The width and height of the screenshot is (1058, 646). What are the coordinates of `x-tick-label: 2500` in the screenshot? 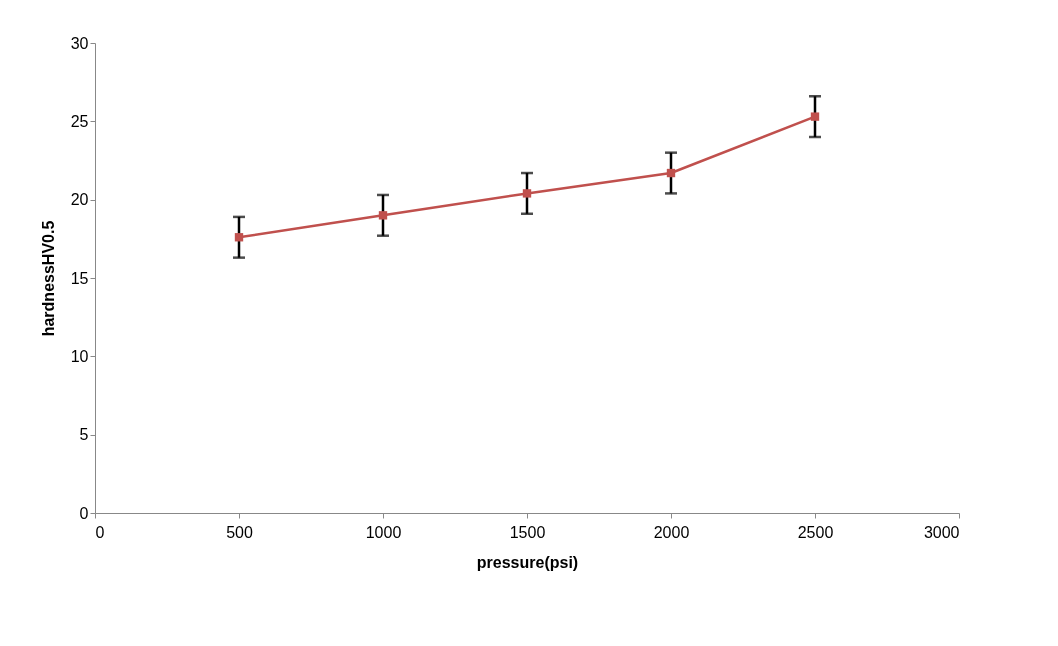 It's located at (815, 532).